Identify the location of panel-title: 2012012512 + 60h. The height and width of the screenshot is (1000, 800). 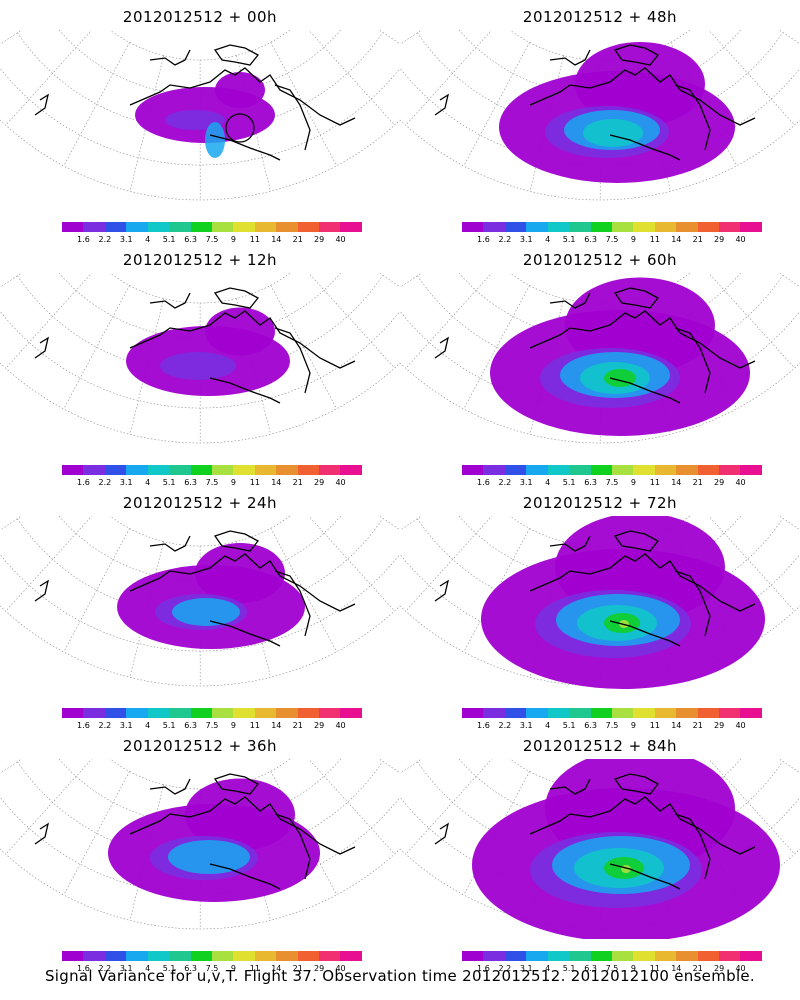
(600, 260).